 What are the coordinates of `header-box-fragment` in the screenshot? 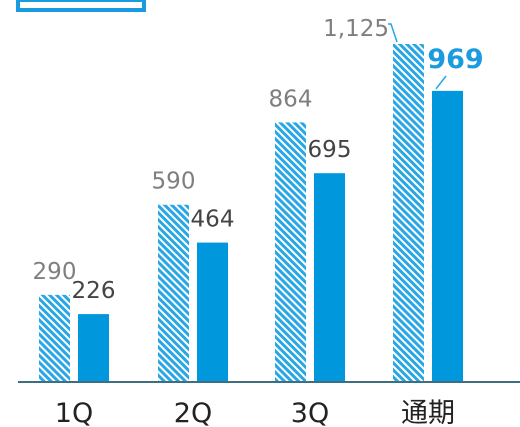 It's located at (81, 6).